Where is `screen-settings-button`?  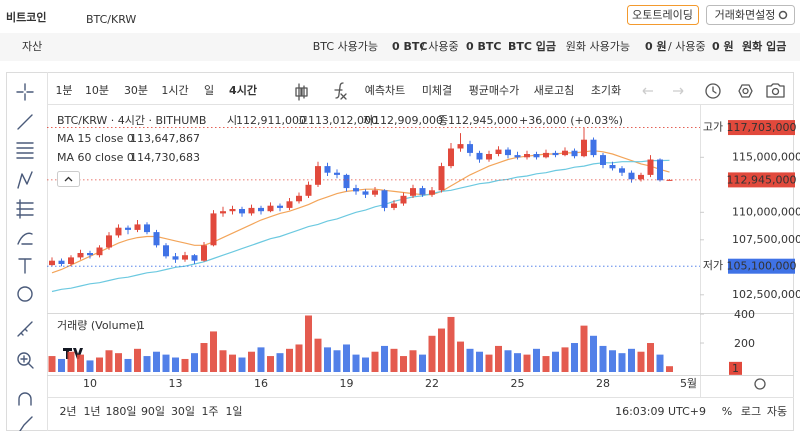 screen-settings-button is located at coordinates (750, 15).